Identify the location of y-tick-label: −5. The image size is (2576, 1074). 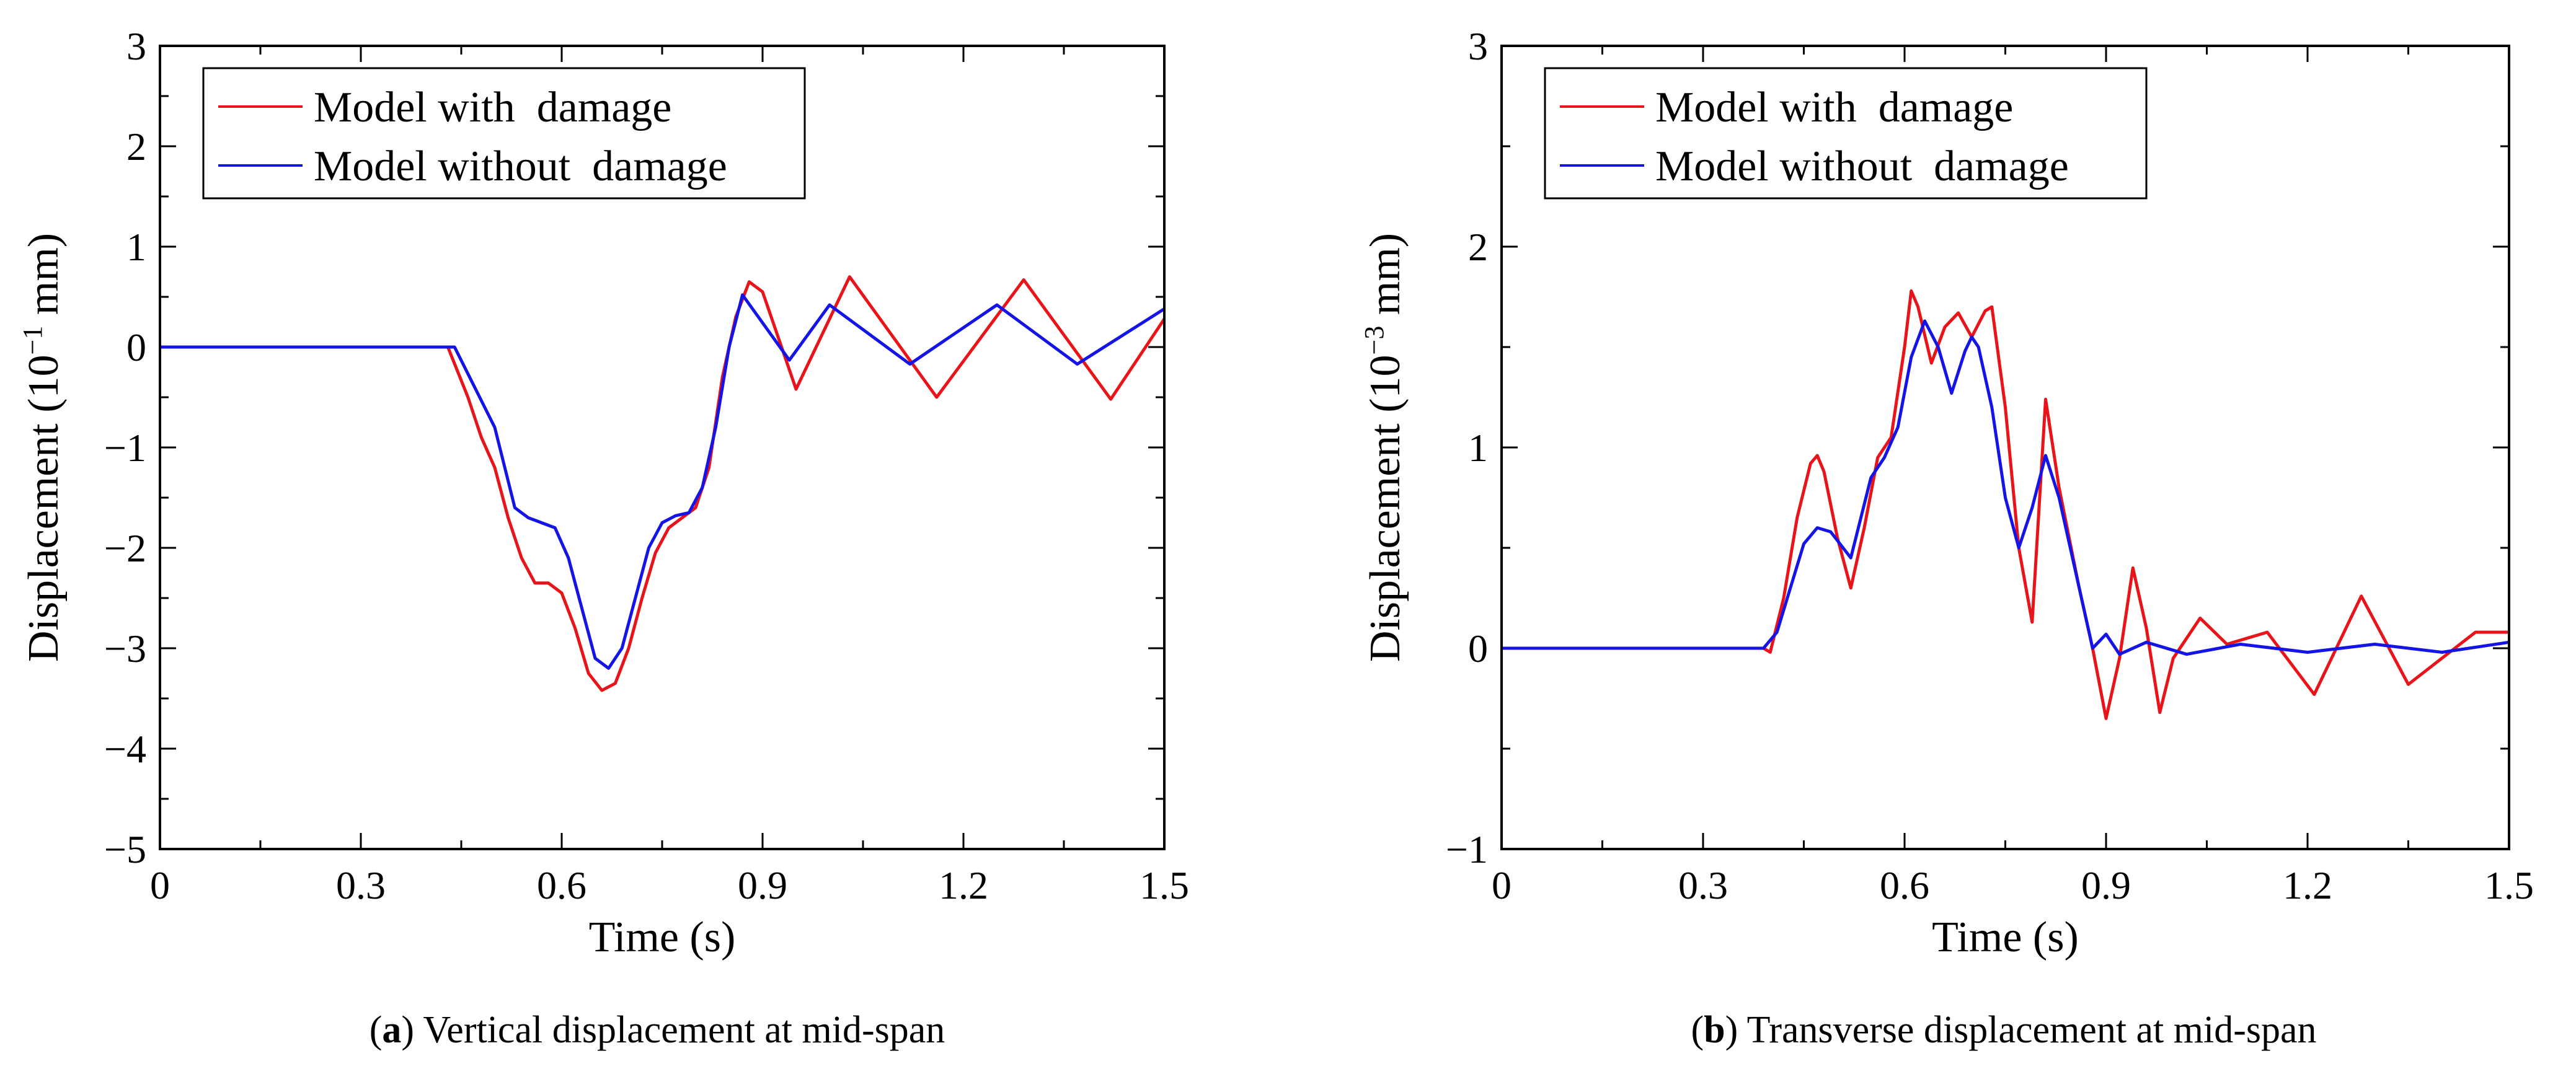
(125, 849).